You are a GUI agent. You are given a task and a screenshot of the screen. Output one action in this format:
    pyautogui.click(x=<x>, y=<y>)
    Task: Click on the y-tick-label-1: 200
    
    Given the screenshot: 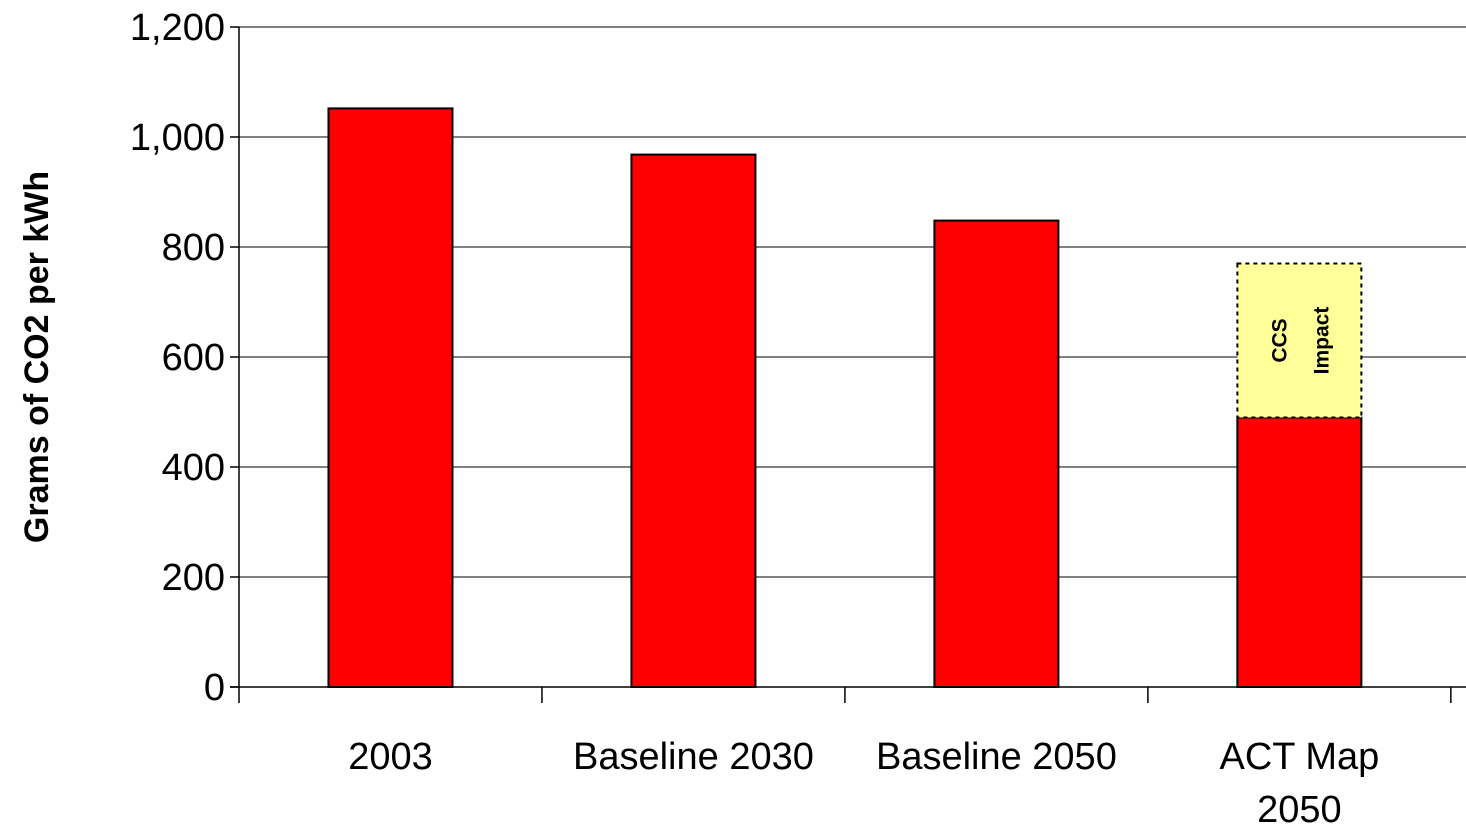 What is the action you would take?
    pyautogui.click(x=193, y=578)
    